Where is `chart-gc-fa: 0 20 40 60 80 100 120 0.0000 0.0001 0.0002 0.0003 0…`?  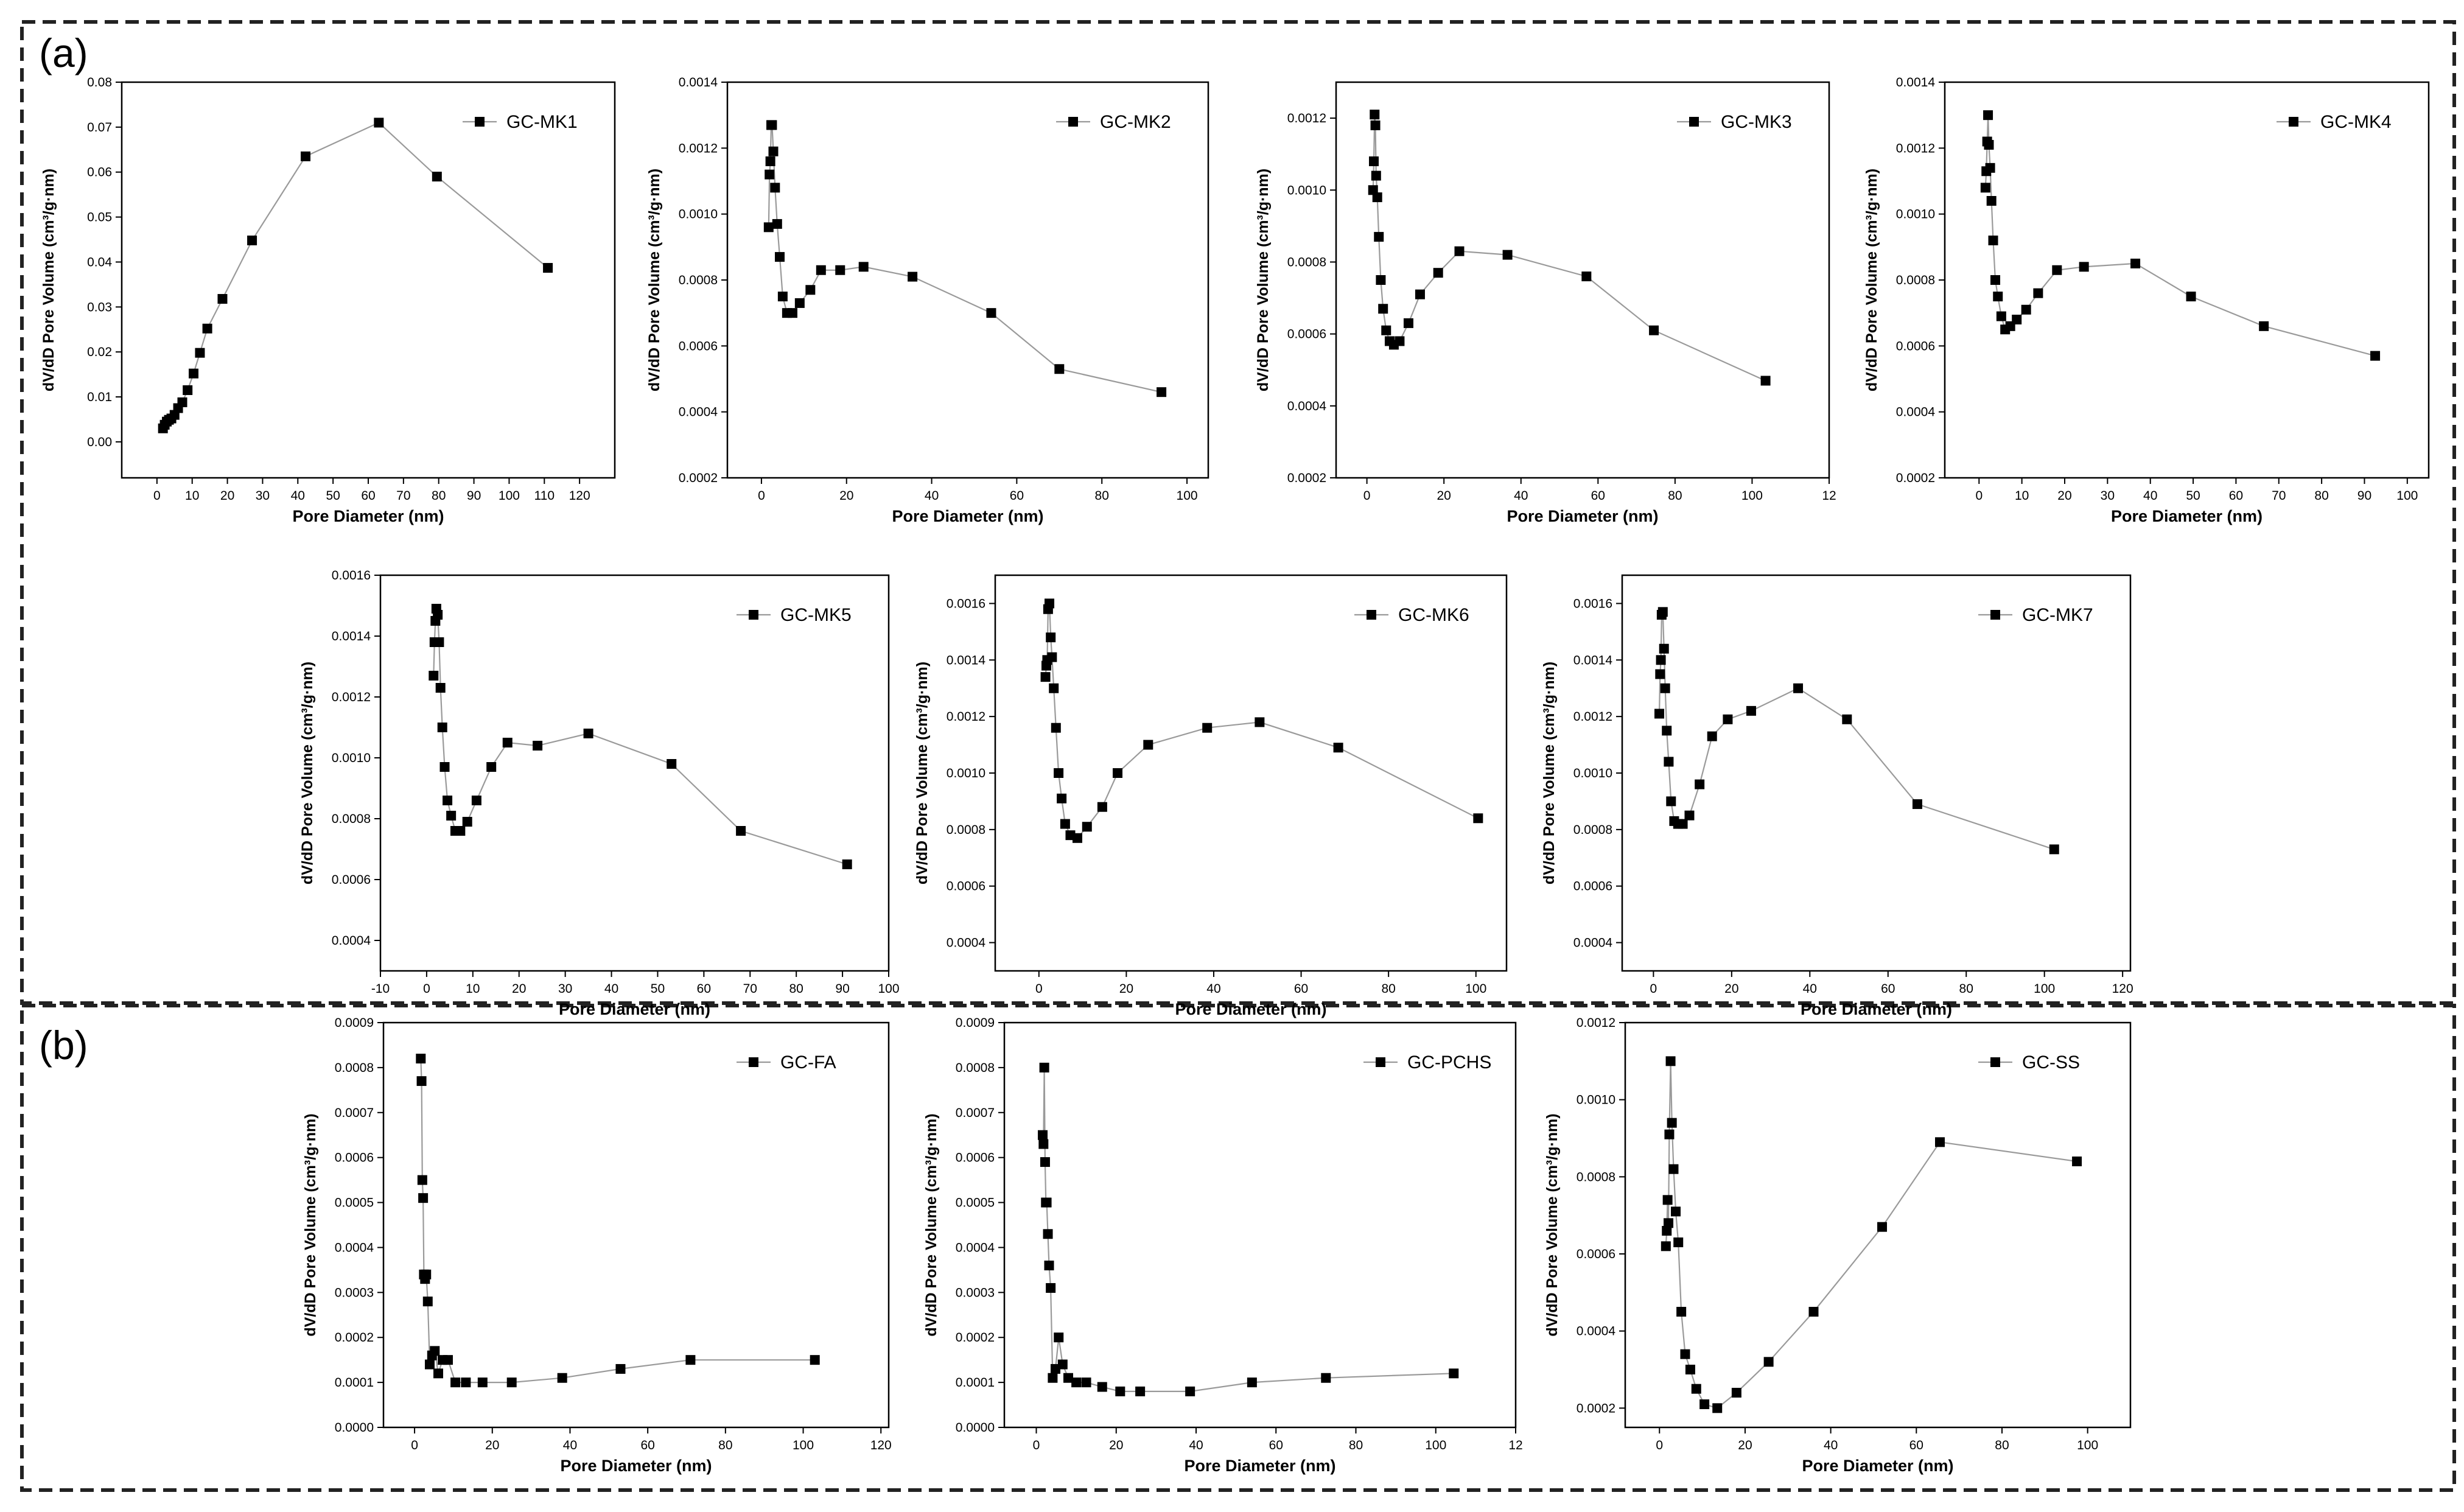 chart-gc-fa: 0 20 40 60 80 100 120 0.0000 0.0001 0.0002 0.0003 0… is located at coordinates (597, 1245).